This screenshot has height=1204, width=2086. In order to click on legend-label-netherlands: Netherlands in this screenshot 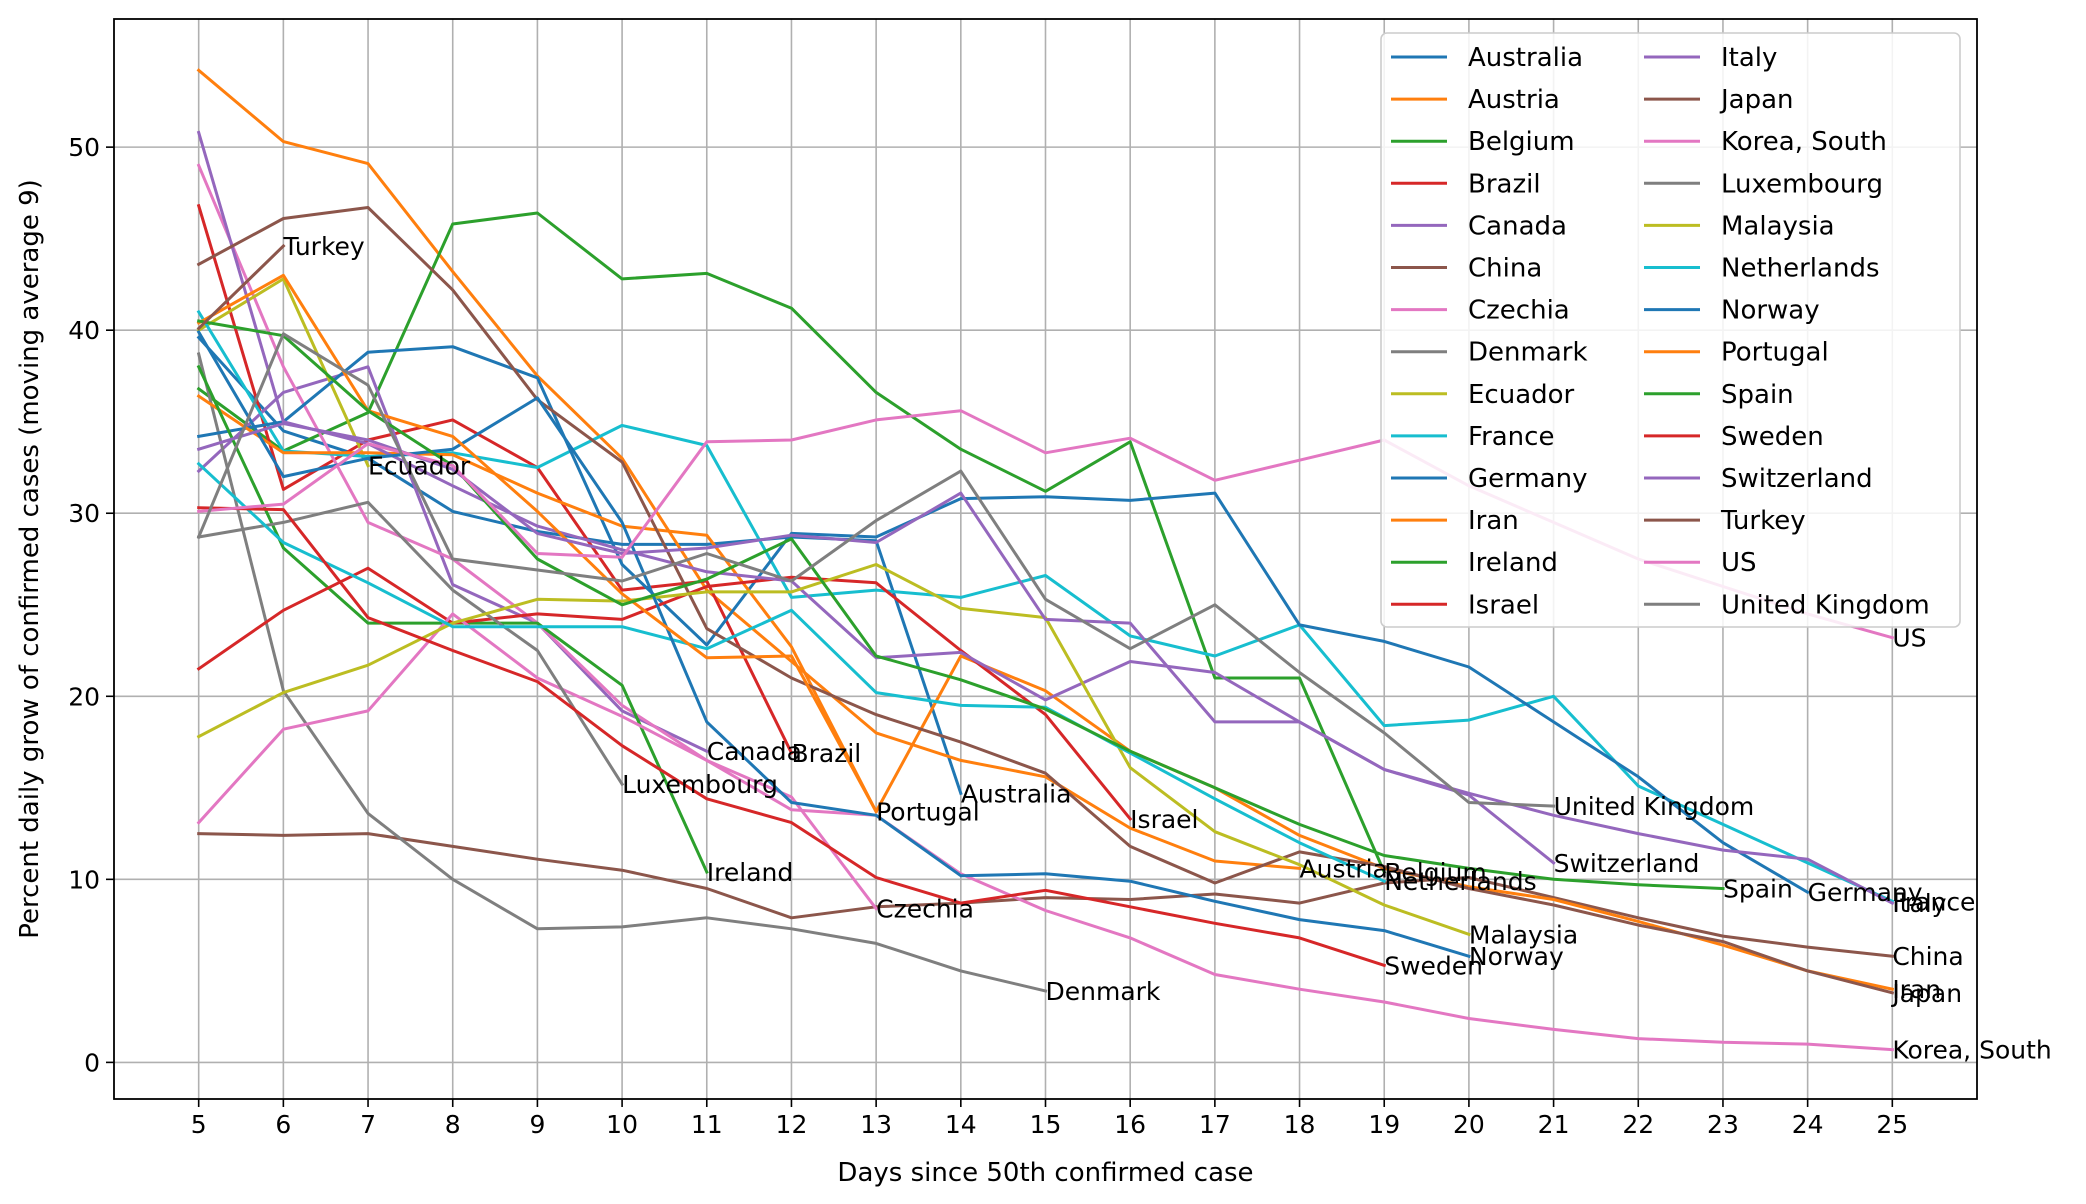, I will do `click(1800, 269)`.